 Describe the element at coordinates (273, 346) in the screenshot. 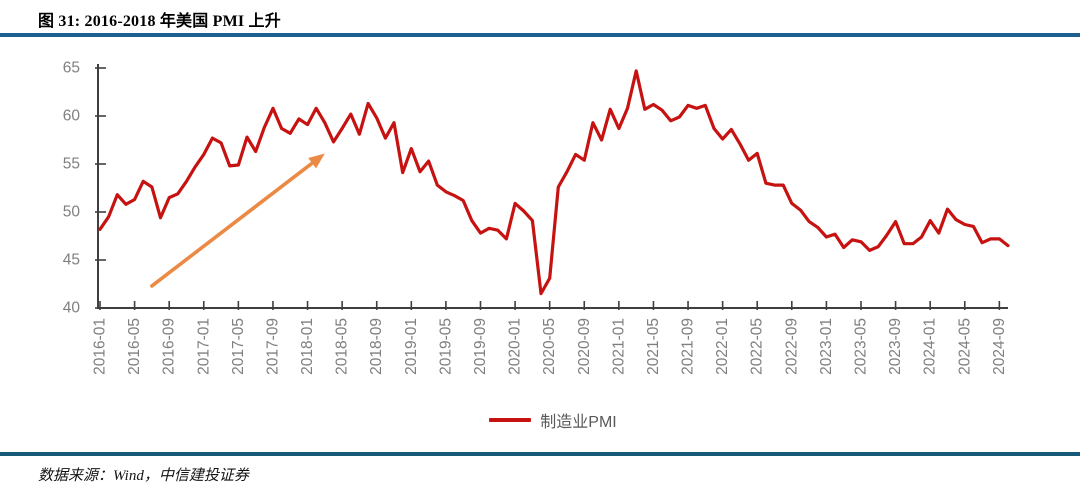

I see `x-tick-label: 2017-09` at that location.